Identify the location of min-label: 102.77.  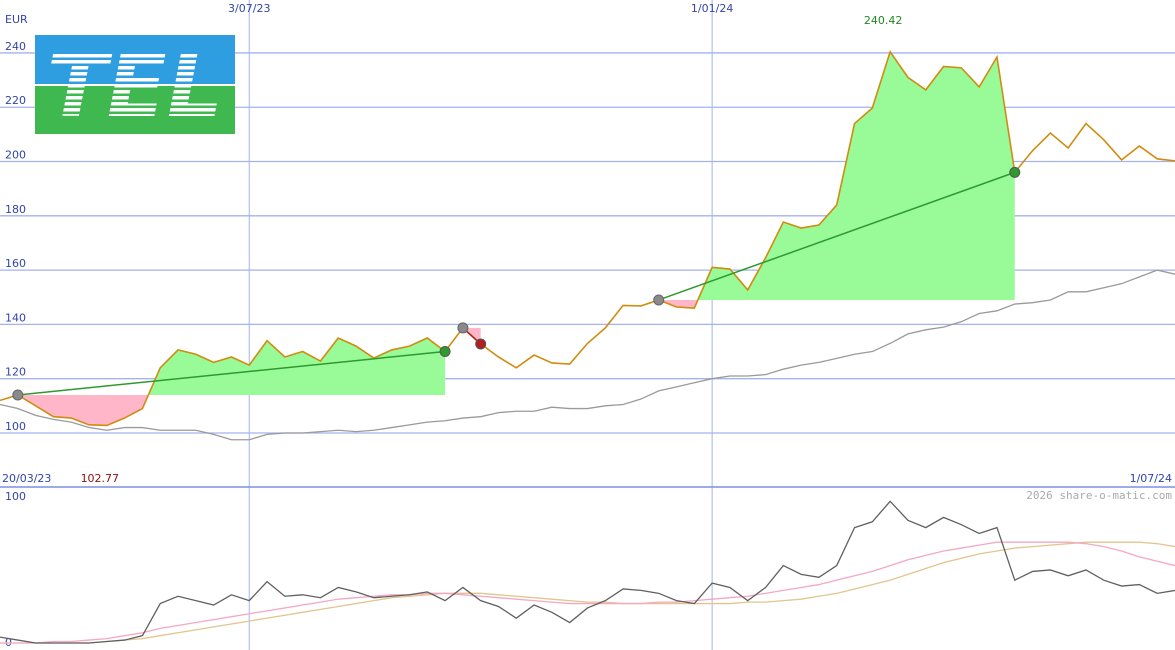
(100, 478).